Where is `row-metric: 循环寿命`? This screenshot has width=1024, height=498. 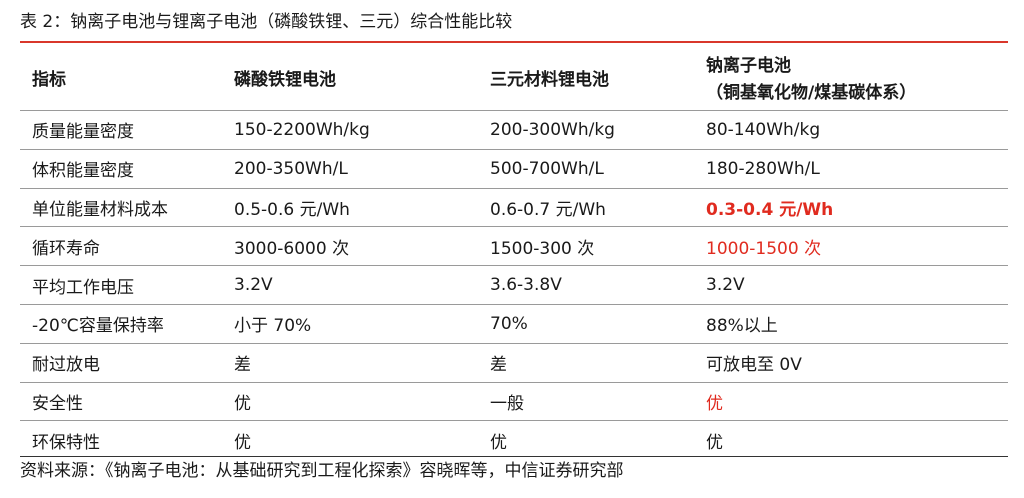
row-metric: 循环寿命 is located at coordinates (127, 246).